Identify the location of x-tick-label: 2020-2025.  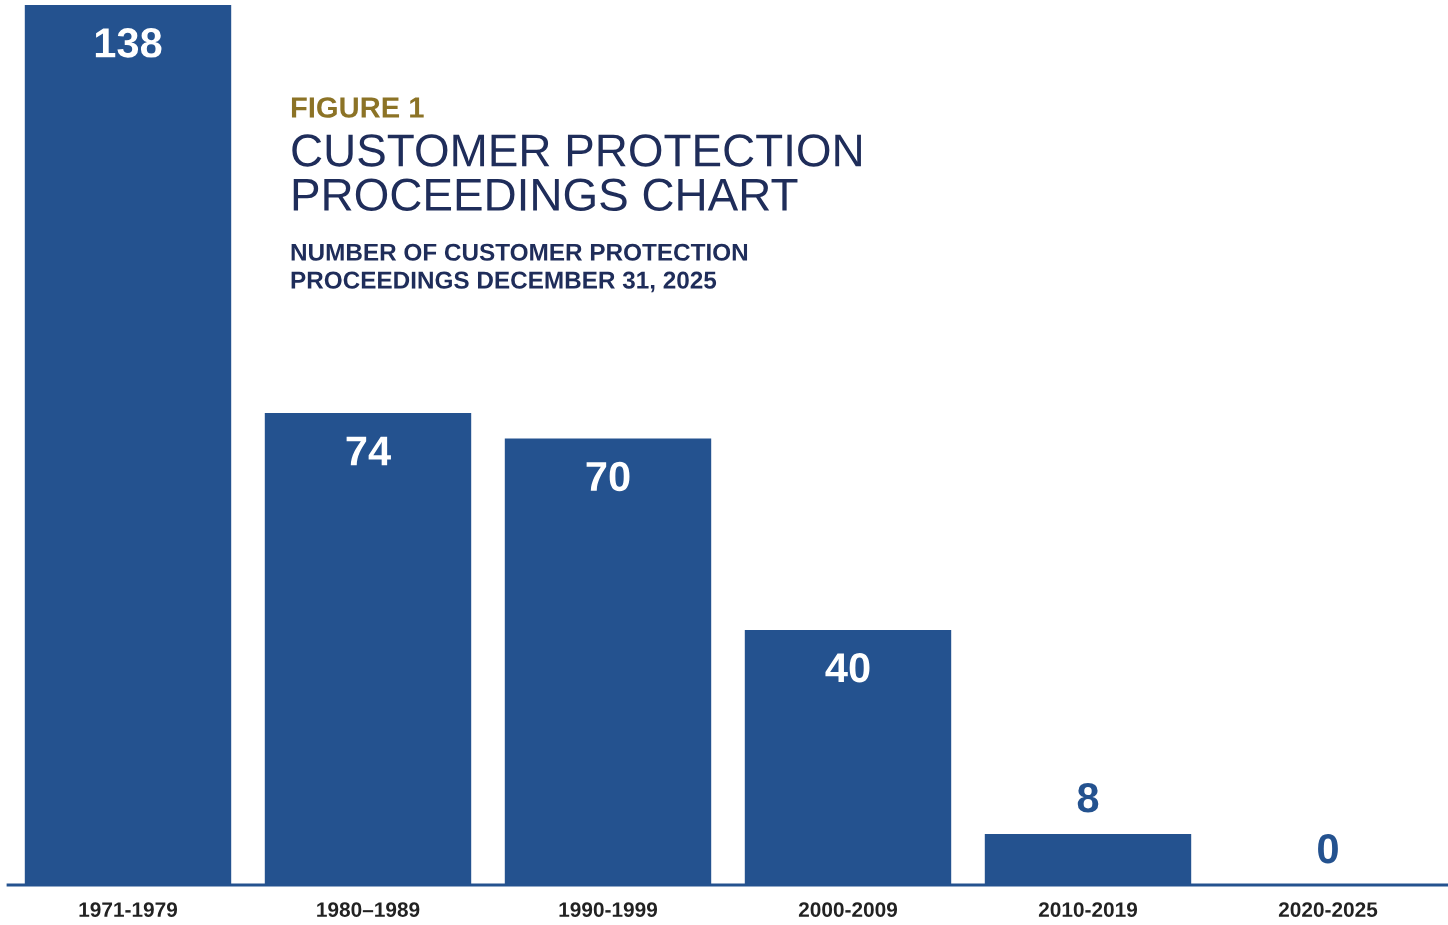
(1328, 909).